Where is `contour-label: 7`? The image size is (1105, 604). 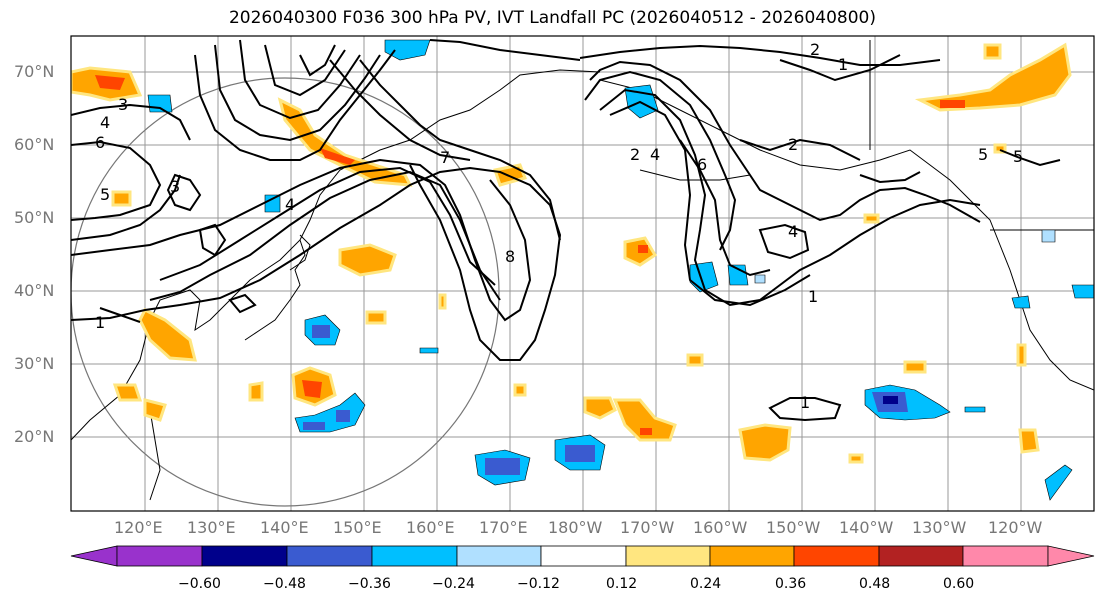
contour-label: 7 is located at coordinates (445, 157).